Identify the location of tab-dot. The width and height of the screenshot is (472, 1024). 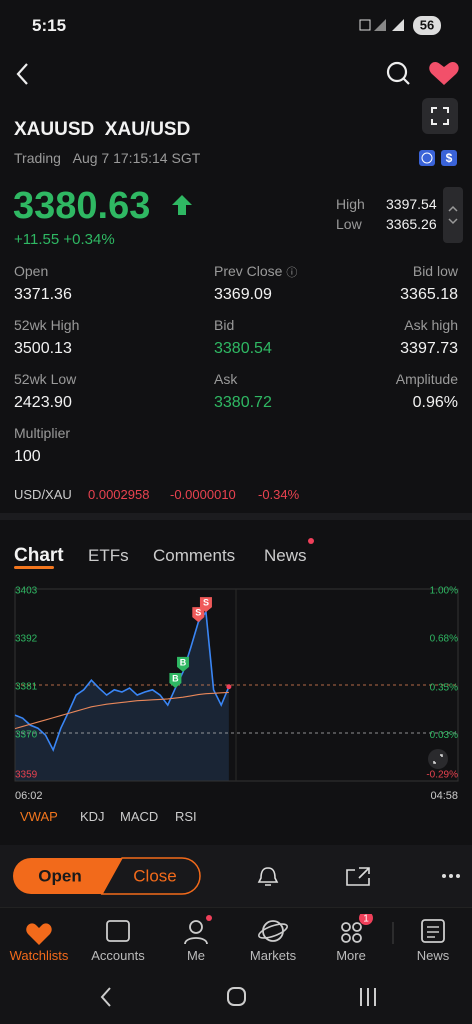
(311, 541).